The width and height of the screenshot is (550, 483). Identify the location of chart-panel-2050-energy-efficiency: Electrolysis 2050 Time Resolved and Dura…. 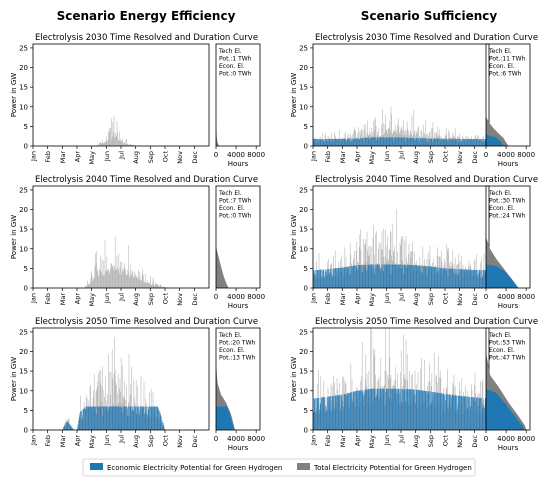
(137, 384).